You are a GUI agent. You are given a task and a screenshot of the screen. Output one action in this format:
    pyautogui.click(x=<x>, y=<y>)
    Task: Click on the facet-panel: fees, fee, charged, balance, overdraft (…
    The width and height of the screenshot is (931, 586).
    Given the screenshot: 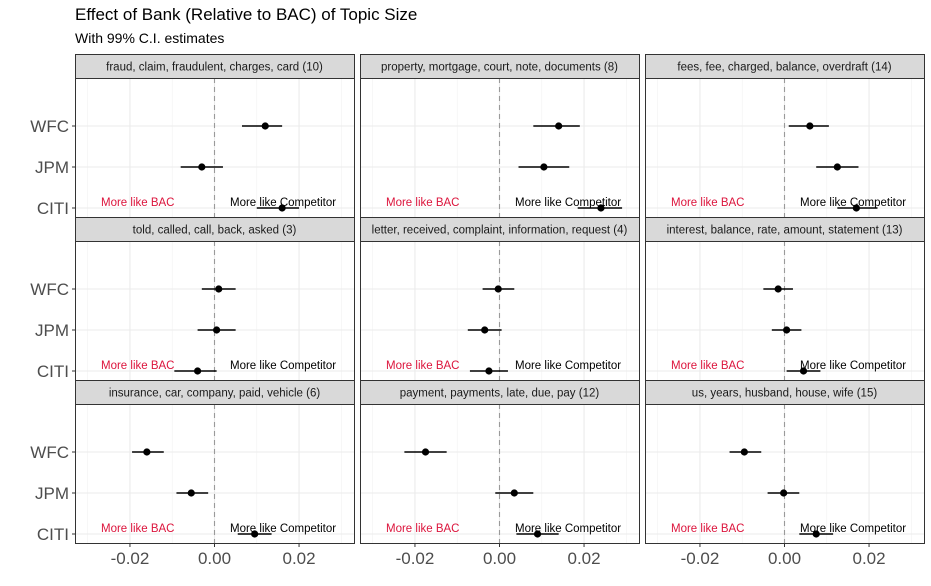 What is the action you would take?
    pyautogui.click(x=785, y=136)
    